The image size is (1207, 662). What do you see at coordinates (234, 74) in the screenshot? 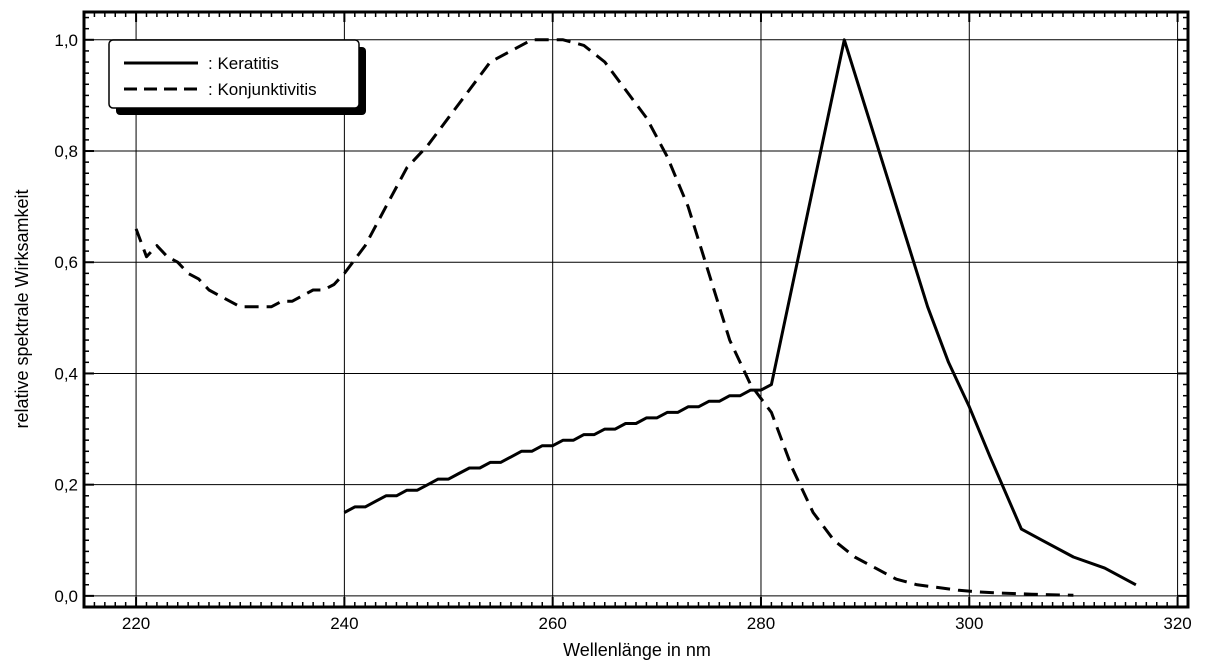
I see `legend-box` at bounding box center [234, 74].